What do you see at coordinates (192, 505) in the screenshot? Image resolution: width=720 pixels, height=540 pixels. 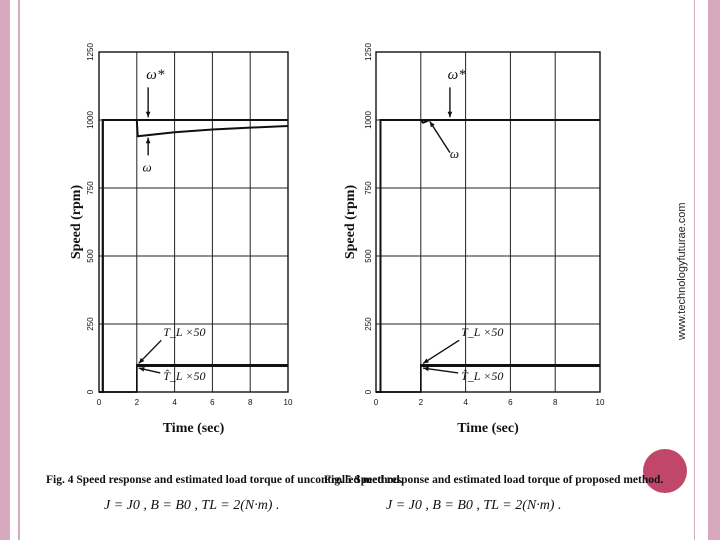 I see `figure-4-formula: J = J0 , B = B0 , TL = 2(N·m) .` at bounding box center [192, 505].